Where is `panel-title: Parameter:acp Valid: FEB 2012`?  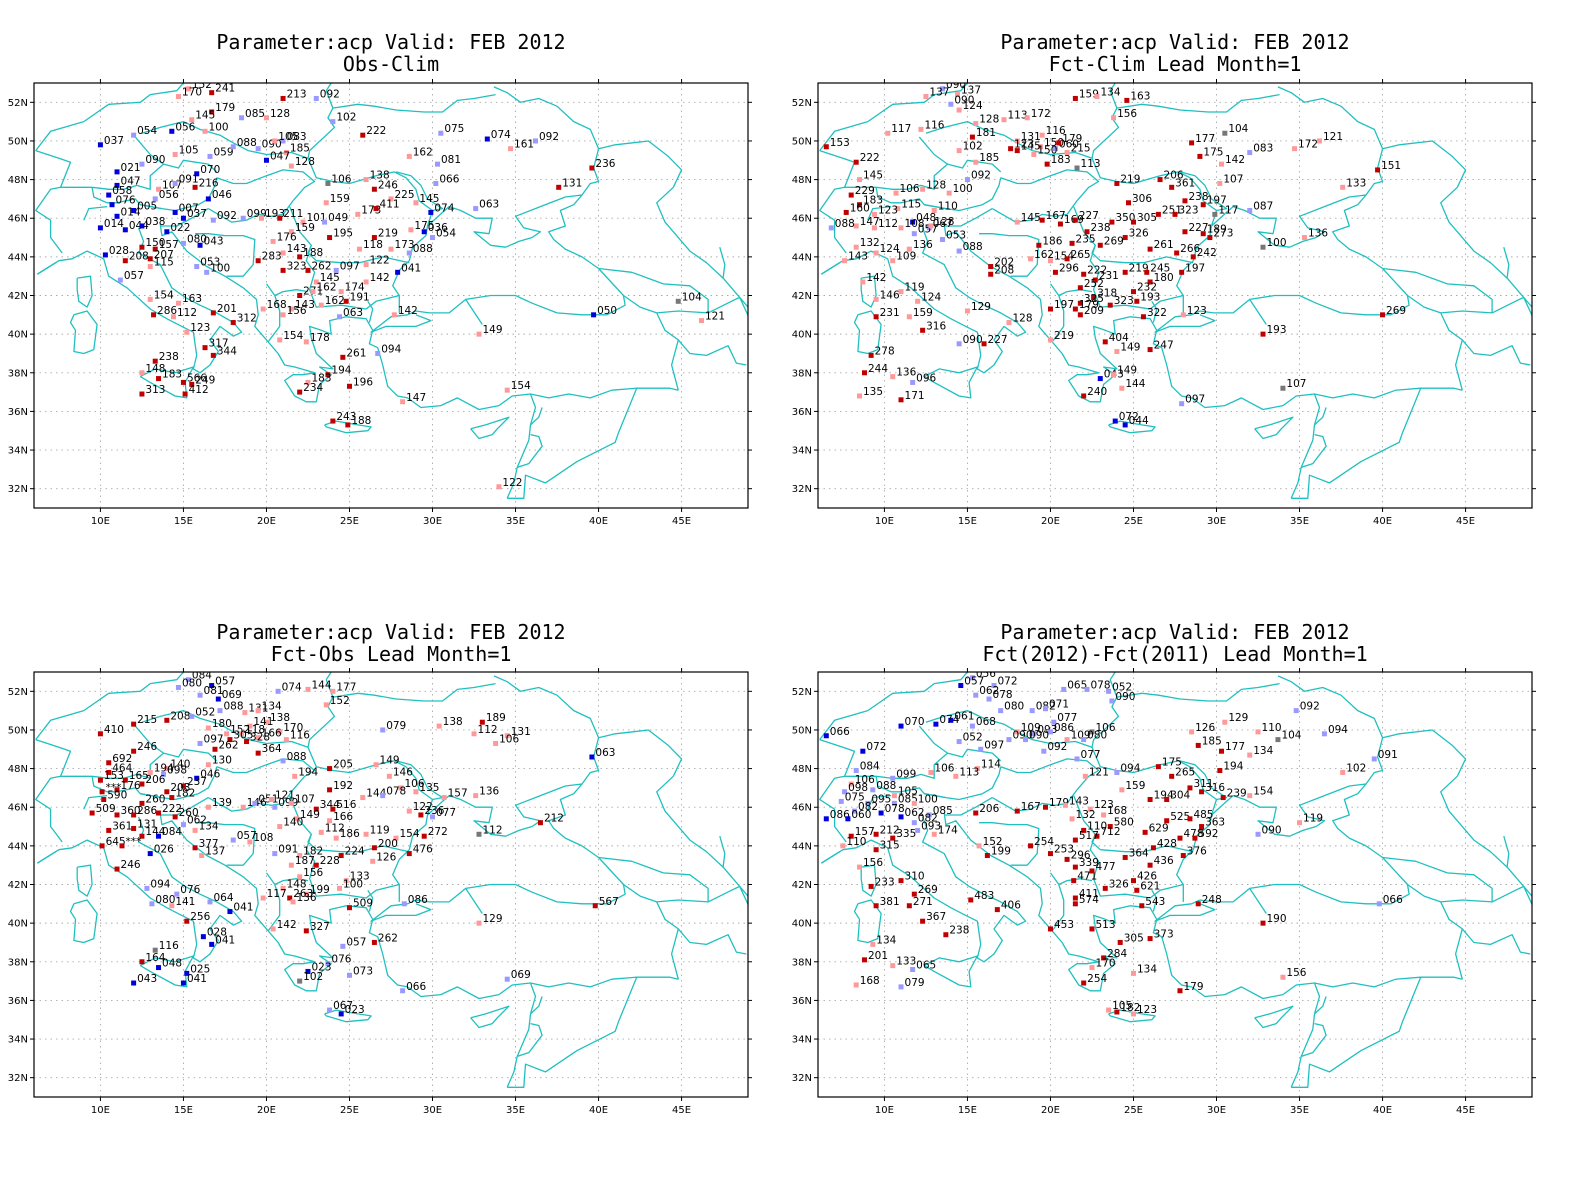 panel-title: Parameter:acp Valid: FEB 2012 is located at coordinates (391, 42).